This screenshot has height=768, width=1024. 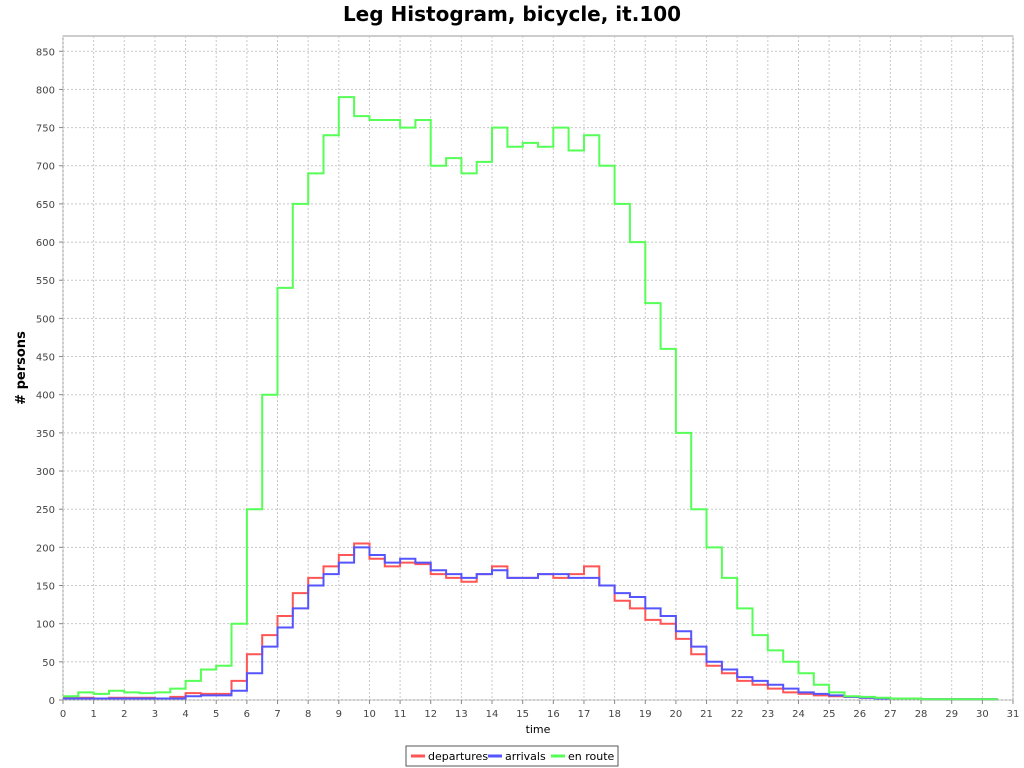 I want to click on x-tick-label: 9, so click(x=339, y=714).